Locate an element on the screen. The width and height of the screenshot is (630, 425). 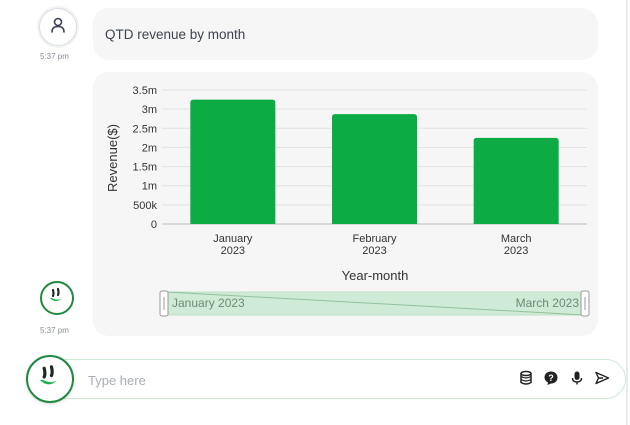
y-tick-label: 1.5m is located at coordinates (145, 168).